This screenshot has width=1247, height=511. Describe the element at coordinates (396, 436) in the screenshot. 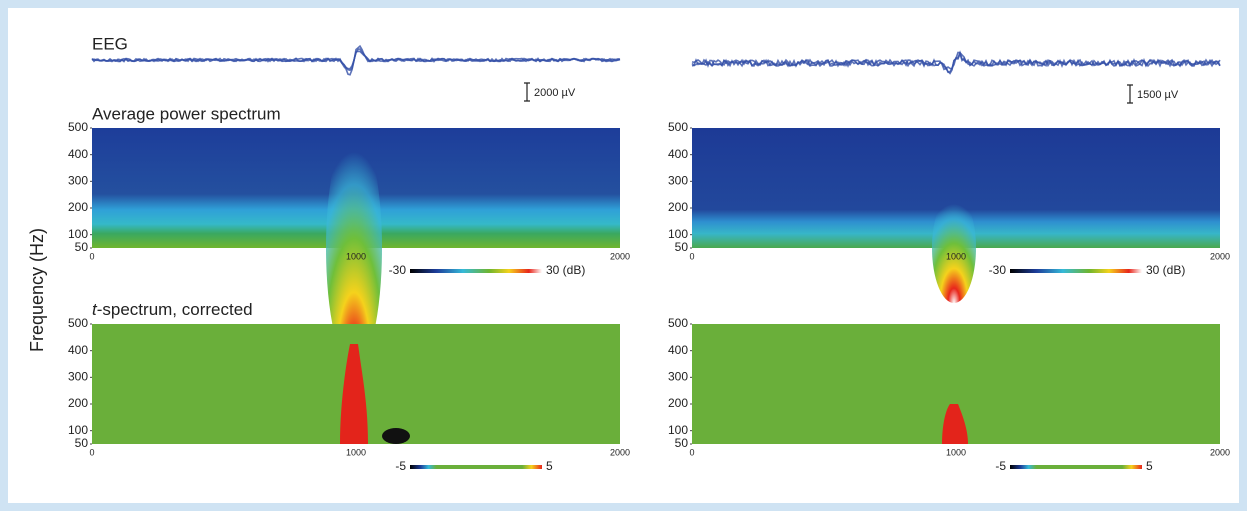

I see `t-negative-cluster` at that location.